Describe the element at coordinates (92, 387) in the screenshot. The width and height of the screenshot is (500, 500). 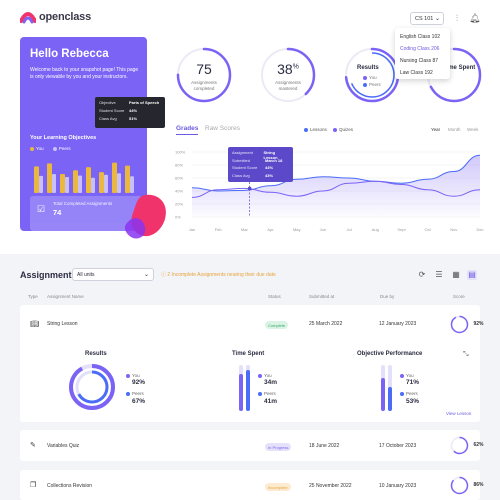
I see `results-donut` at that location.